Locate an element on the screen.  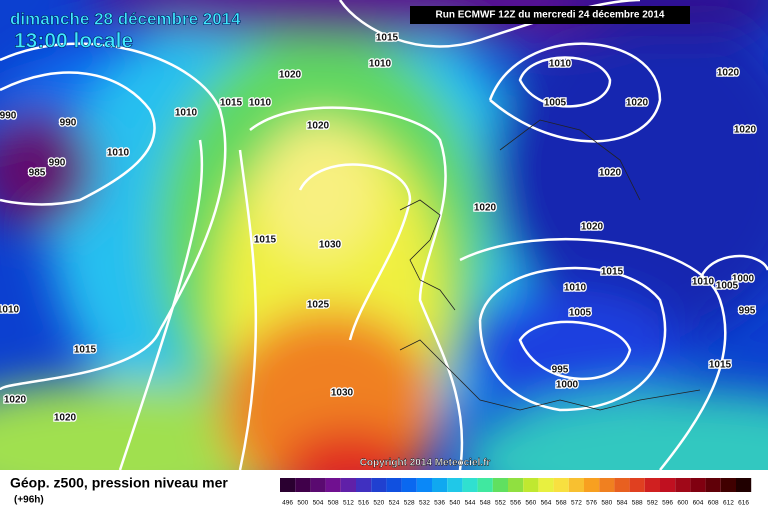
scale-label: 596 is located at coordinates (667, 503).